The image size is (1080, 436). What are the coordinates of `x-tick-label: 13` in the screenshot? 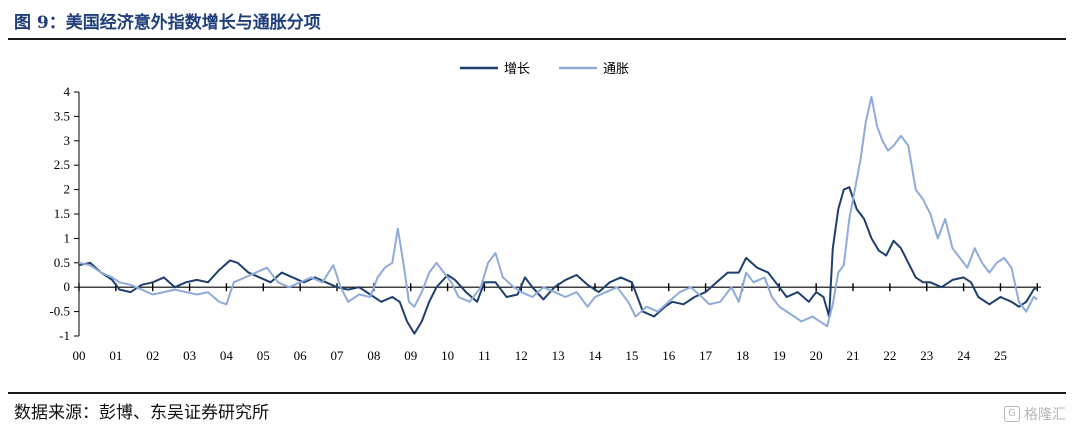 It's located at (558, 355).